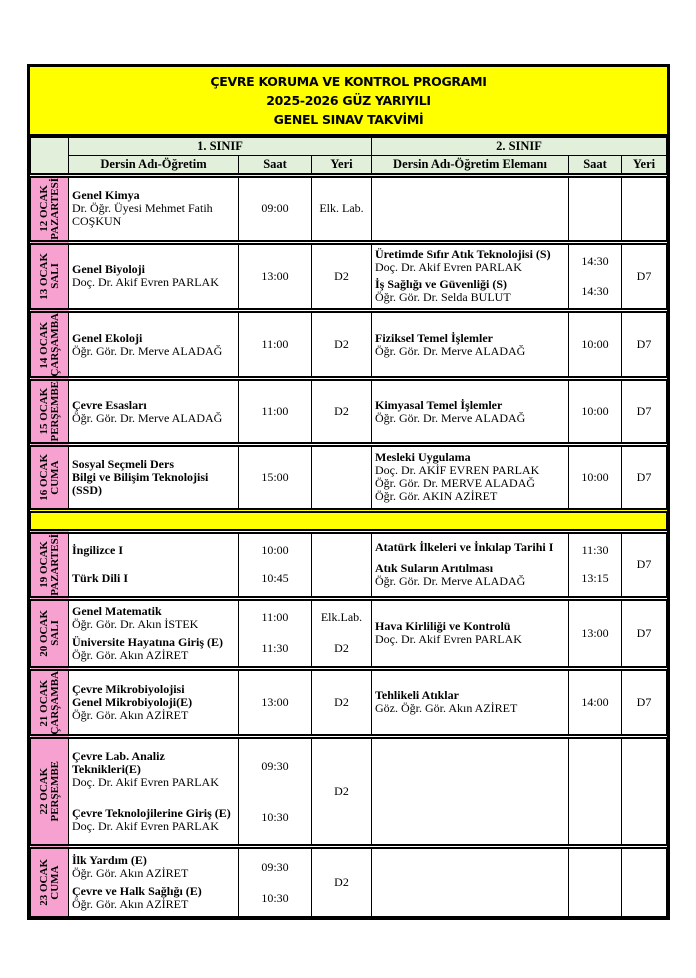  I want to click on date-label: 15 OCAK PERŞEMBE, so click(49, 411).